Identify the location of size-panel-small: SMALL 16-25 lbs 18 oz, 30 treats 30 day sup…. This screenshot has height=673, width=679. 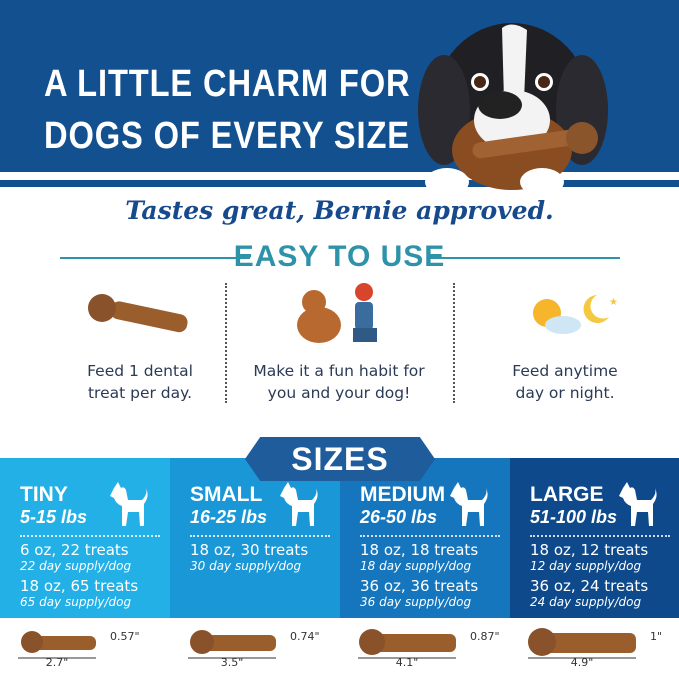
(255, 538).